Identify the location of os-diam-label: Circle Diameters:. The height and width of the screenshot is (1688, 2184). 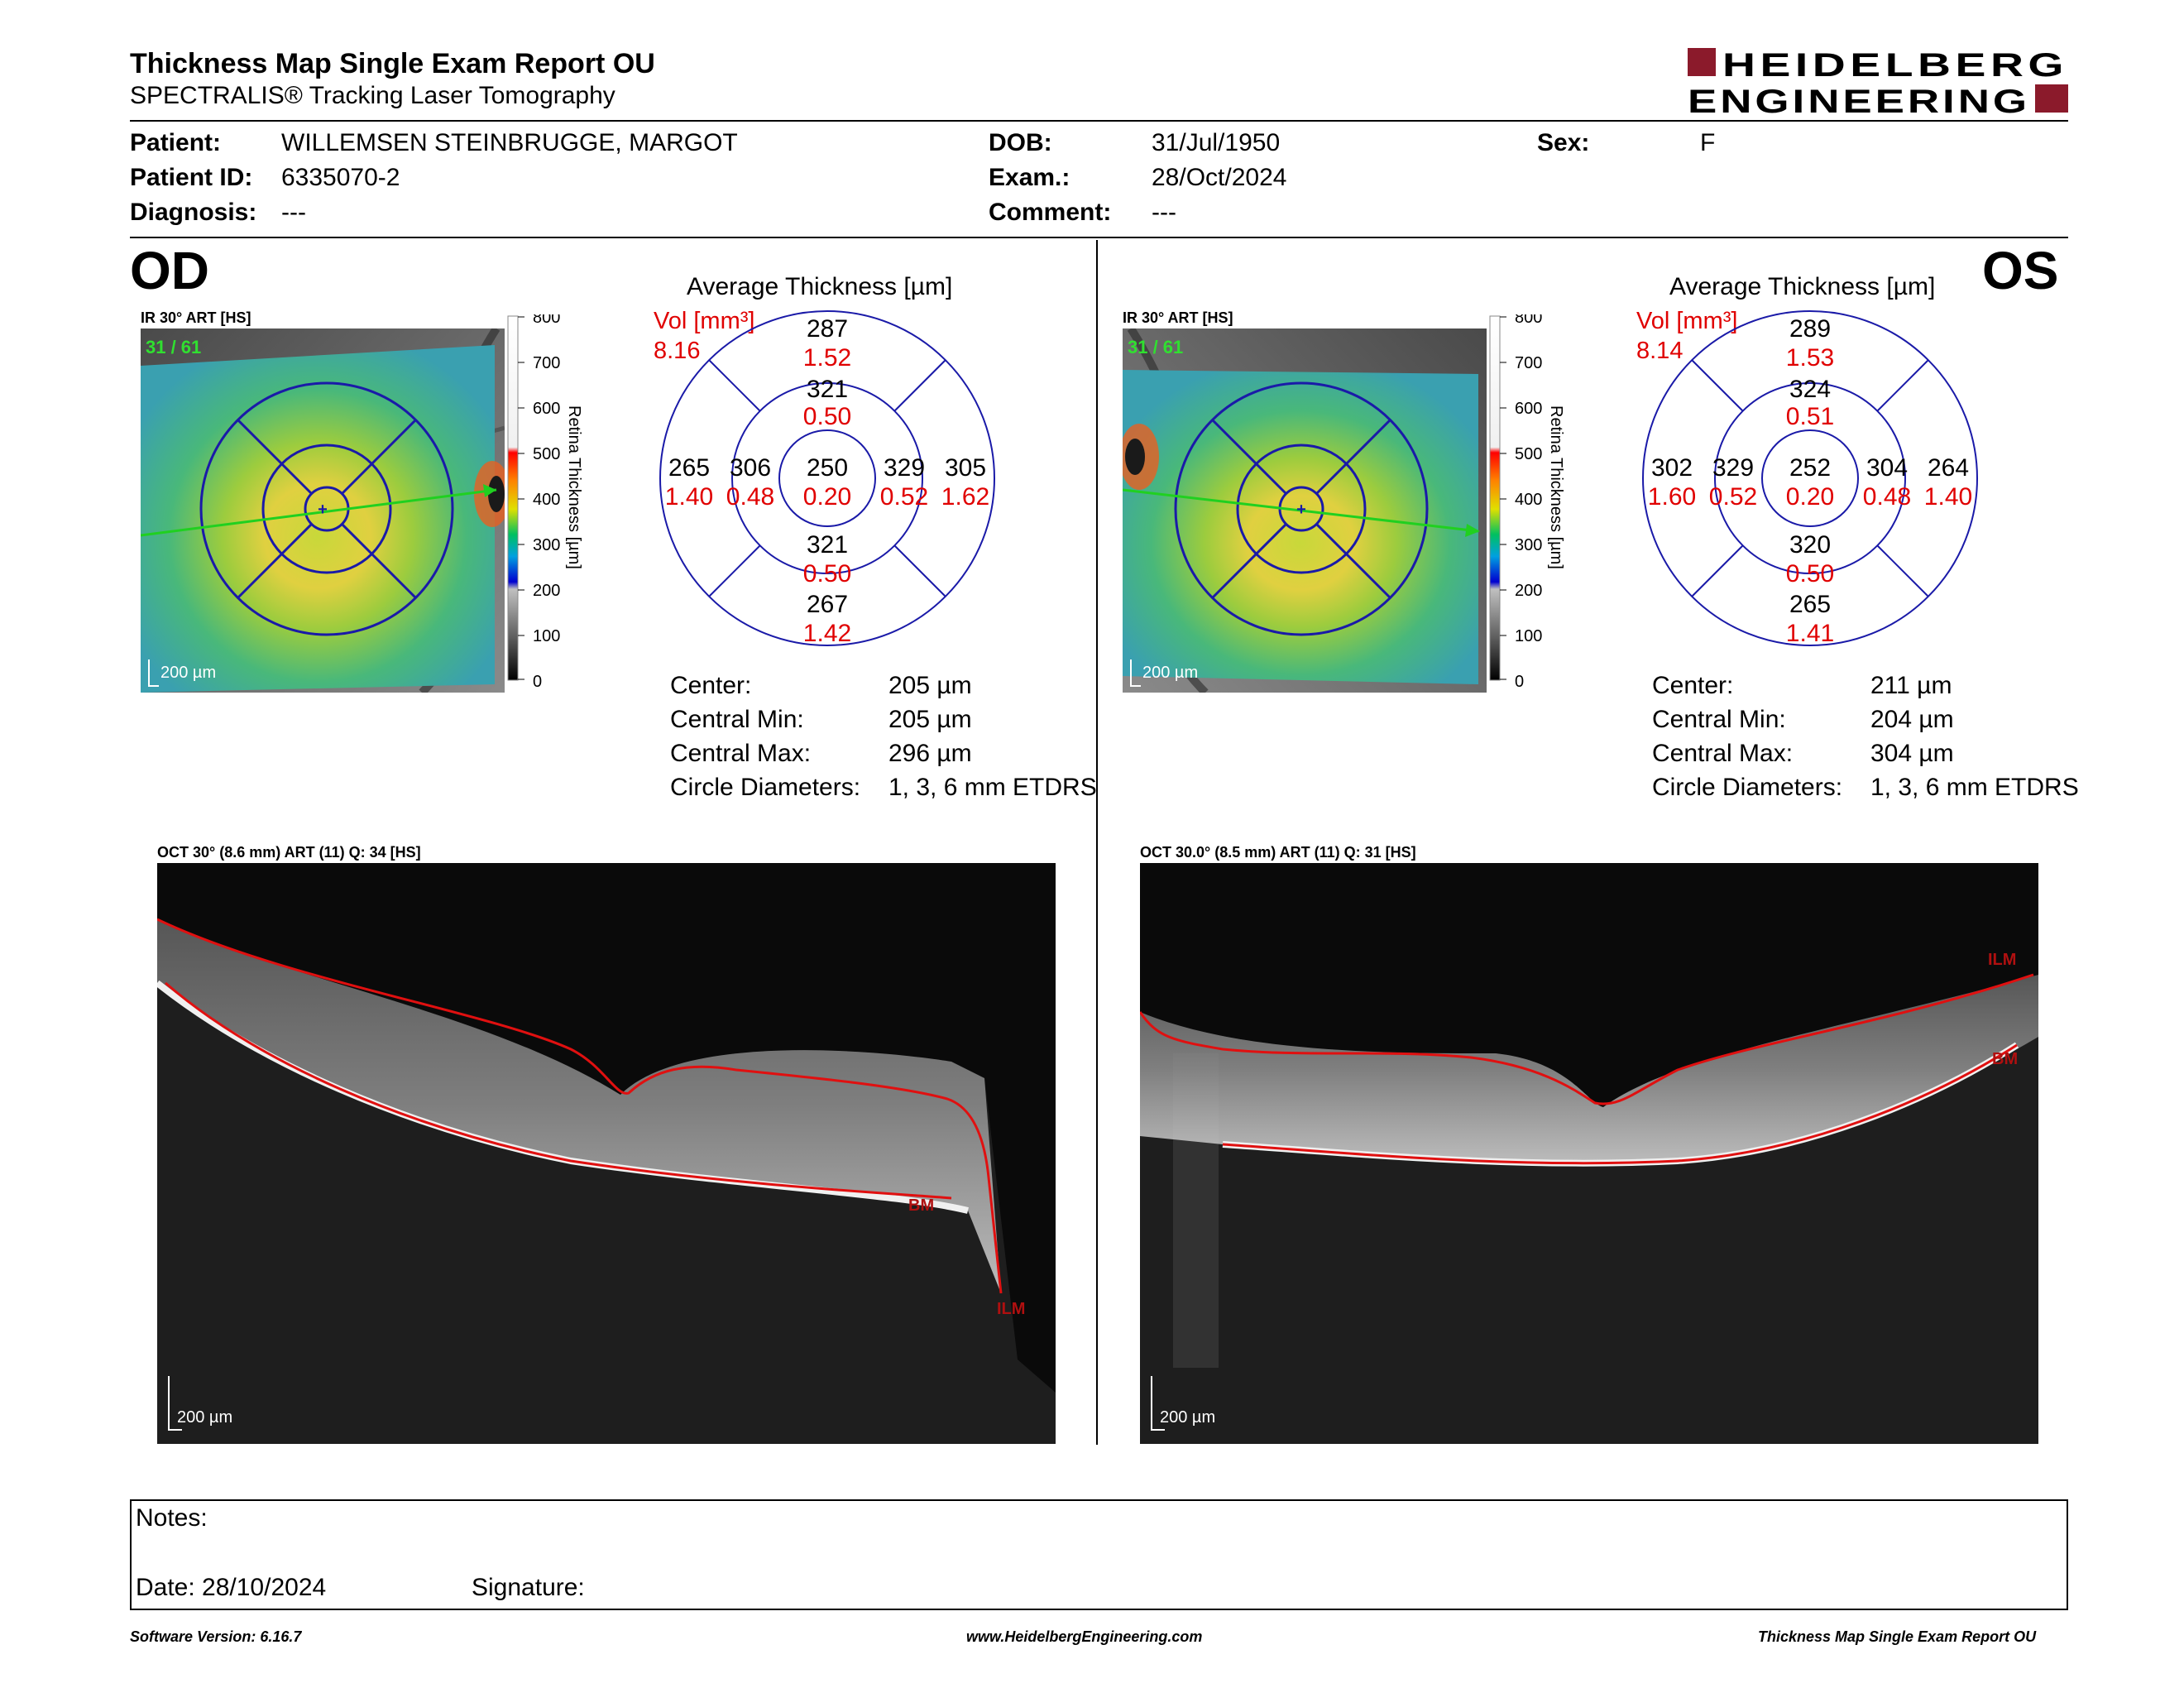
(1747, 787).